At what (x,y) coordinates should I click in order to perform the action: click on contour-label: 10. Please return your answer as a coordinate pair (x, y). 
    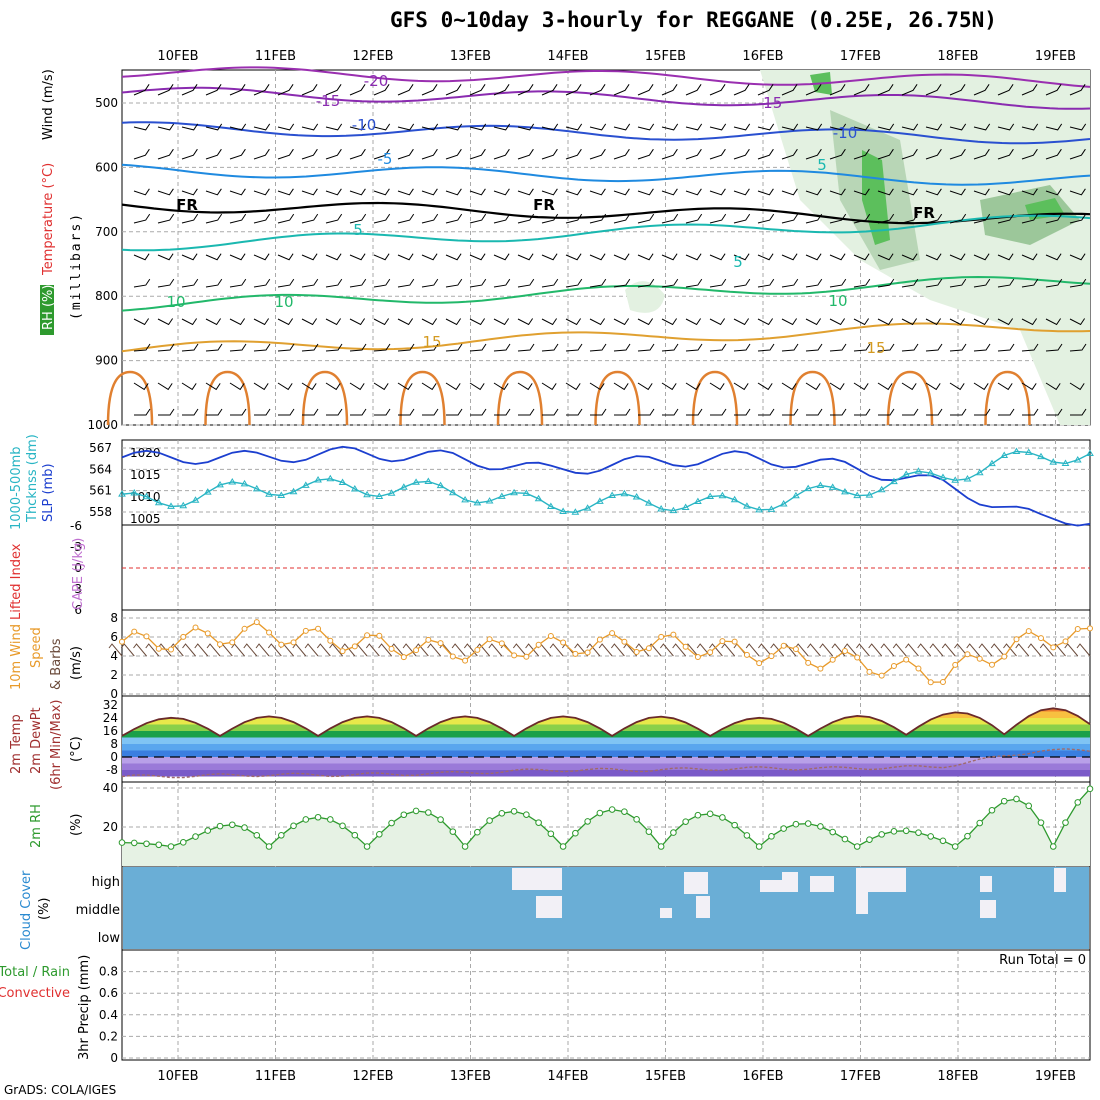
    Looking at the image, I should click on (837, 301).